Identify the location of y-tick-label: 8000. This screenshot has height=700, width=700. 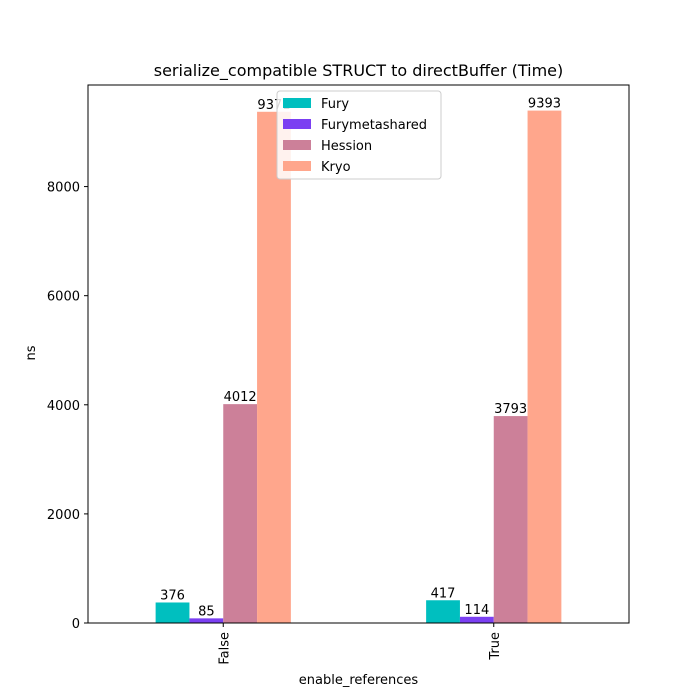
(63, 188).